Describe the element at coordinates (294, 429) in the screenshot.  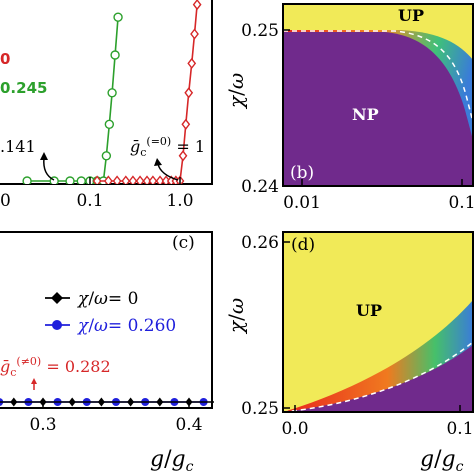
I see `panel-d-x-tick-label: 0.0` at that location.